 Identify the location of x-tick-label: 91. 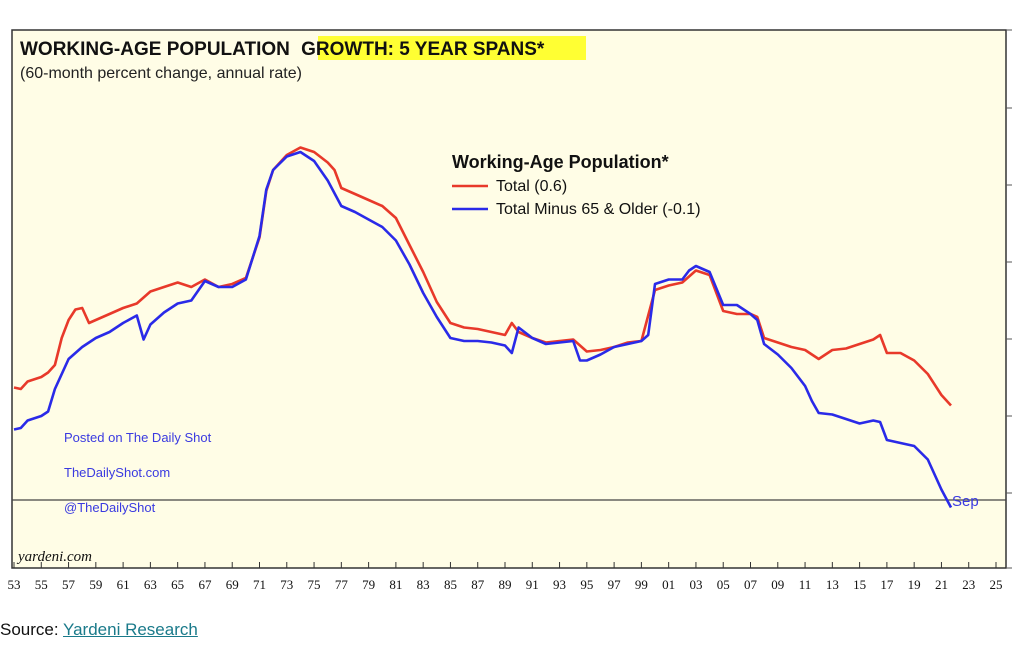
(532, 584).